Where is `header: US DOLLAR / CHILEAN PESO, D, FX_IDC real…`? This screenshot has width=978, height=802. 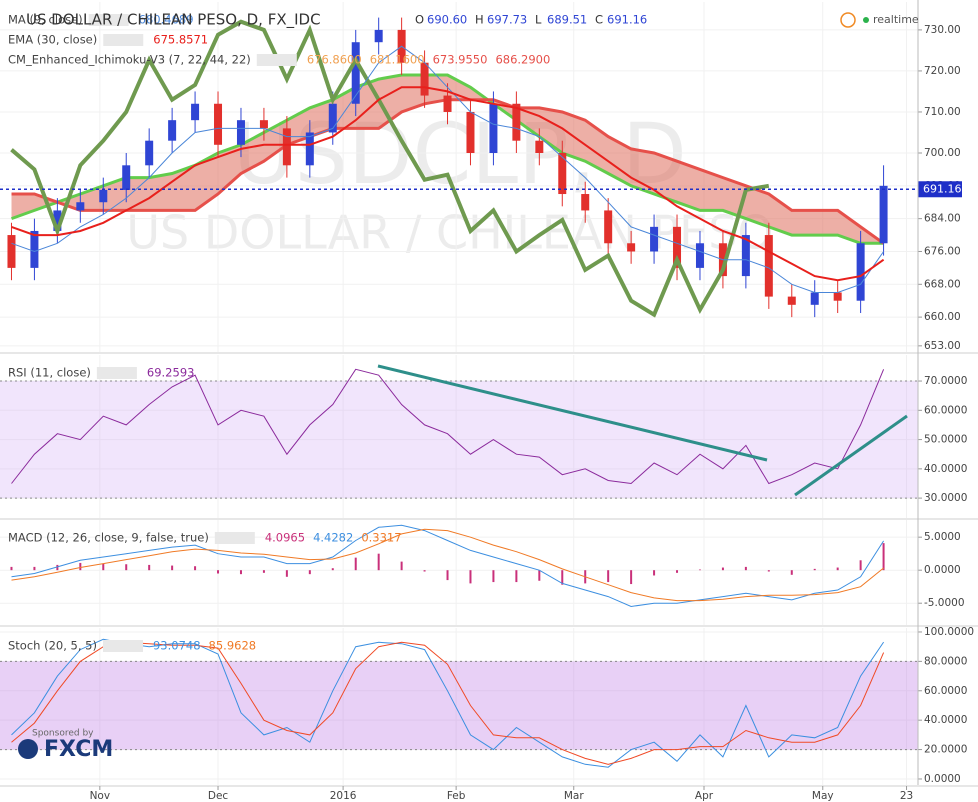
header: US DOLLAR / CHILEAN PESO, D, FX_IDC real… is located at coordinates (472, 20).